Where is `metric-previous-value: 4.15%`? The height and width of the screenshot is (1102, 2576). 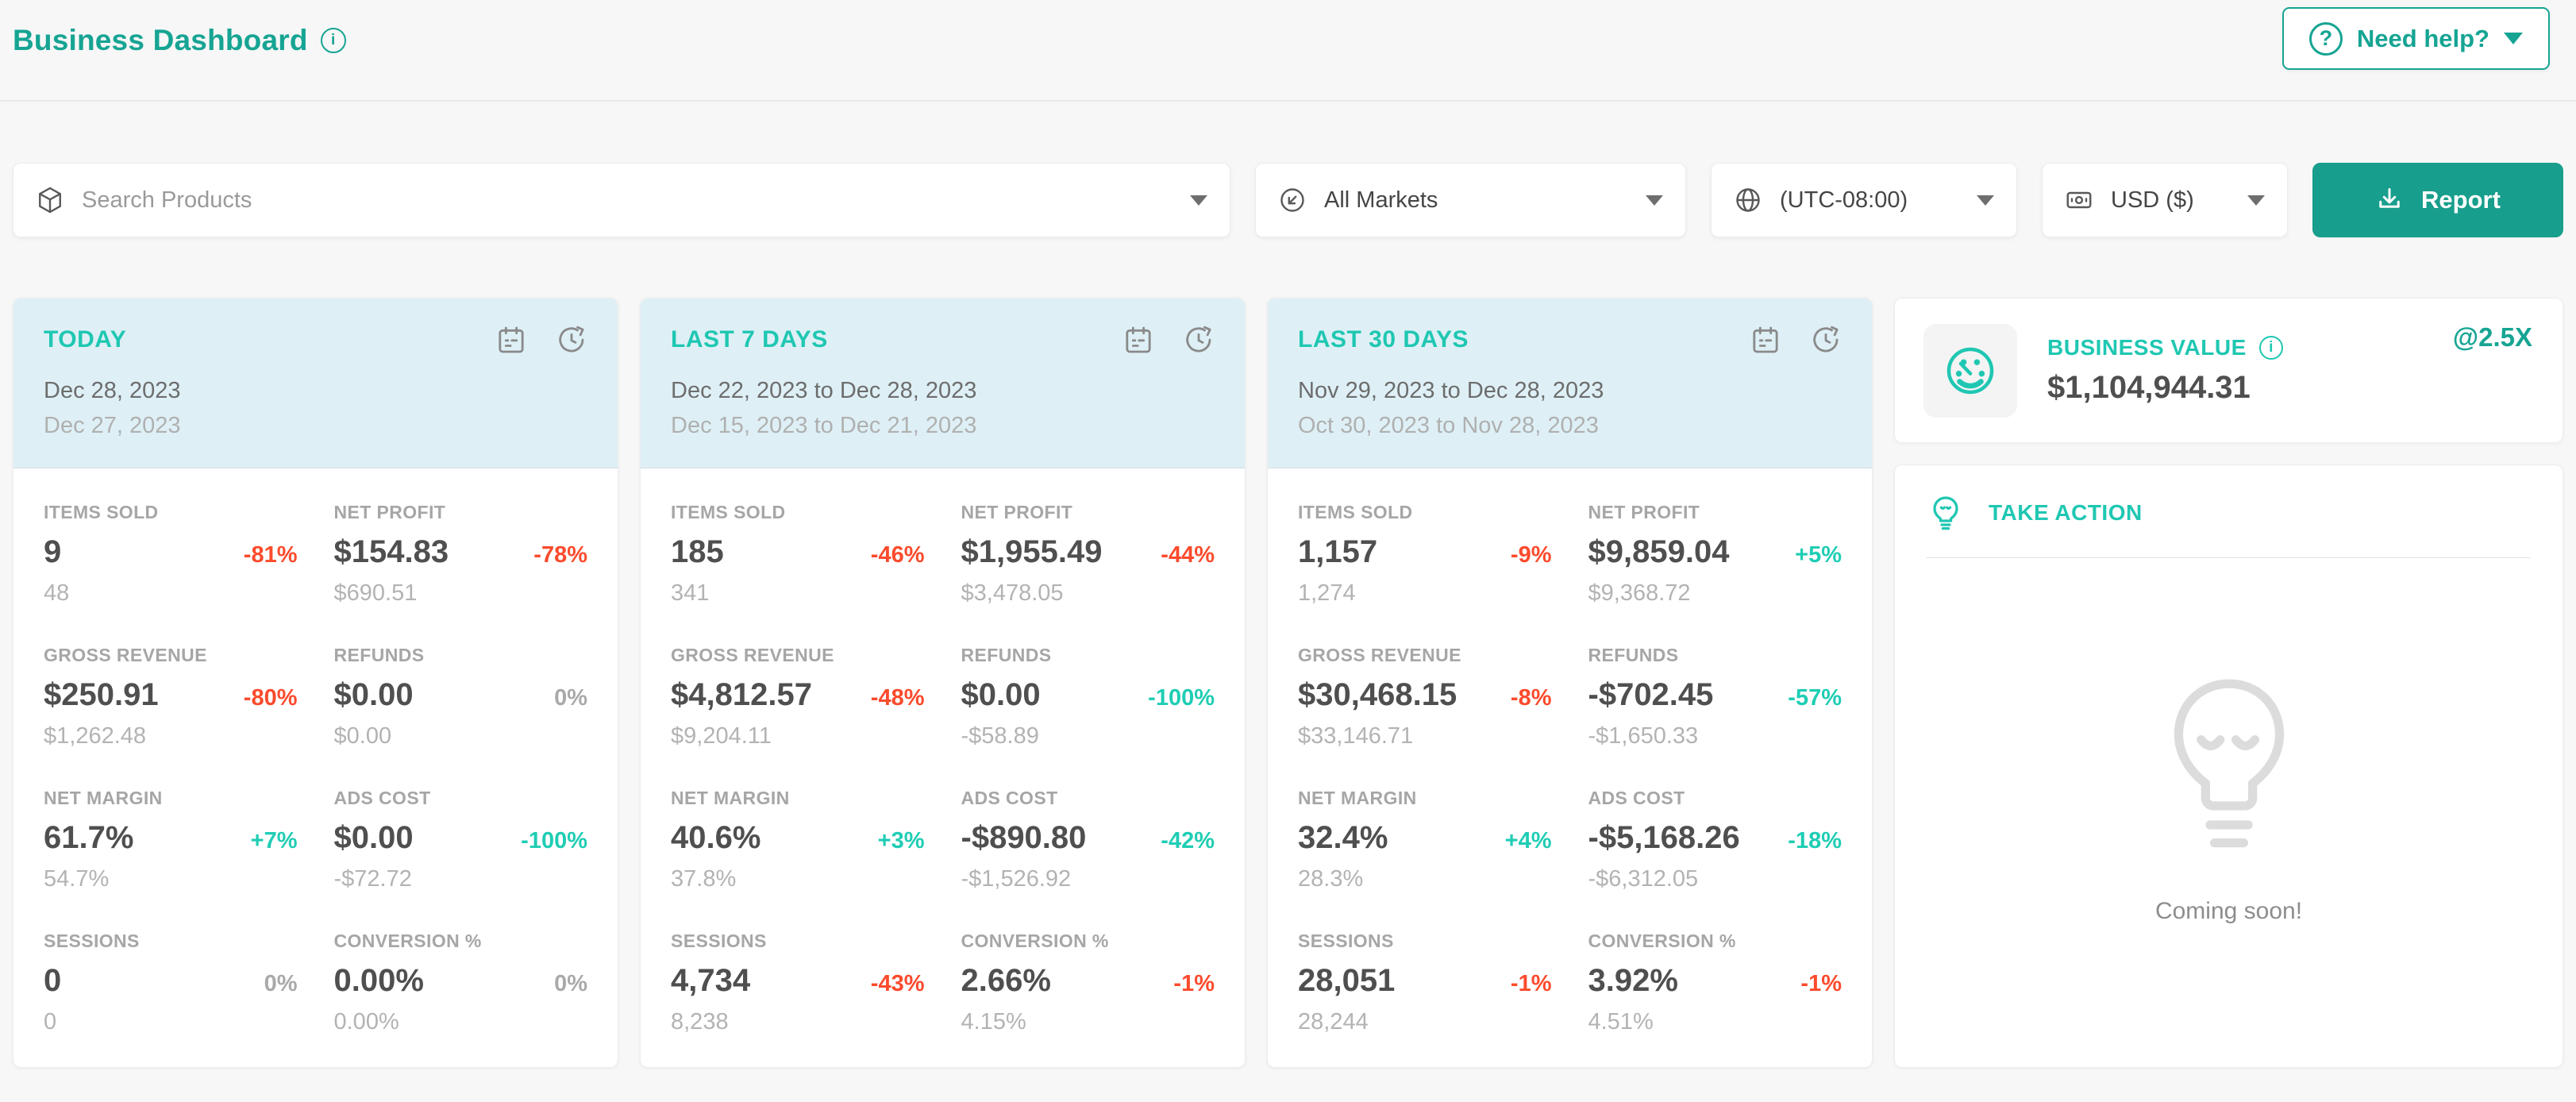 metric-previous-value: 4.15% is located at coordinates (993, 1022).